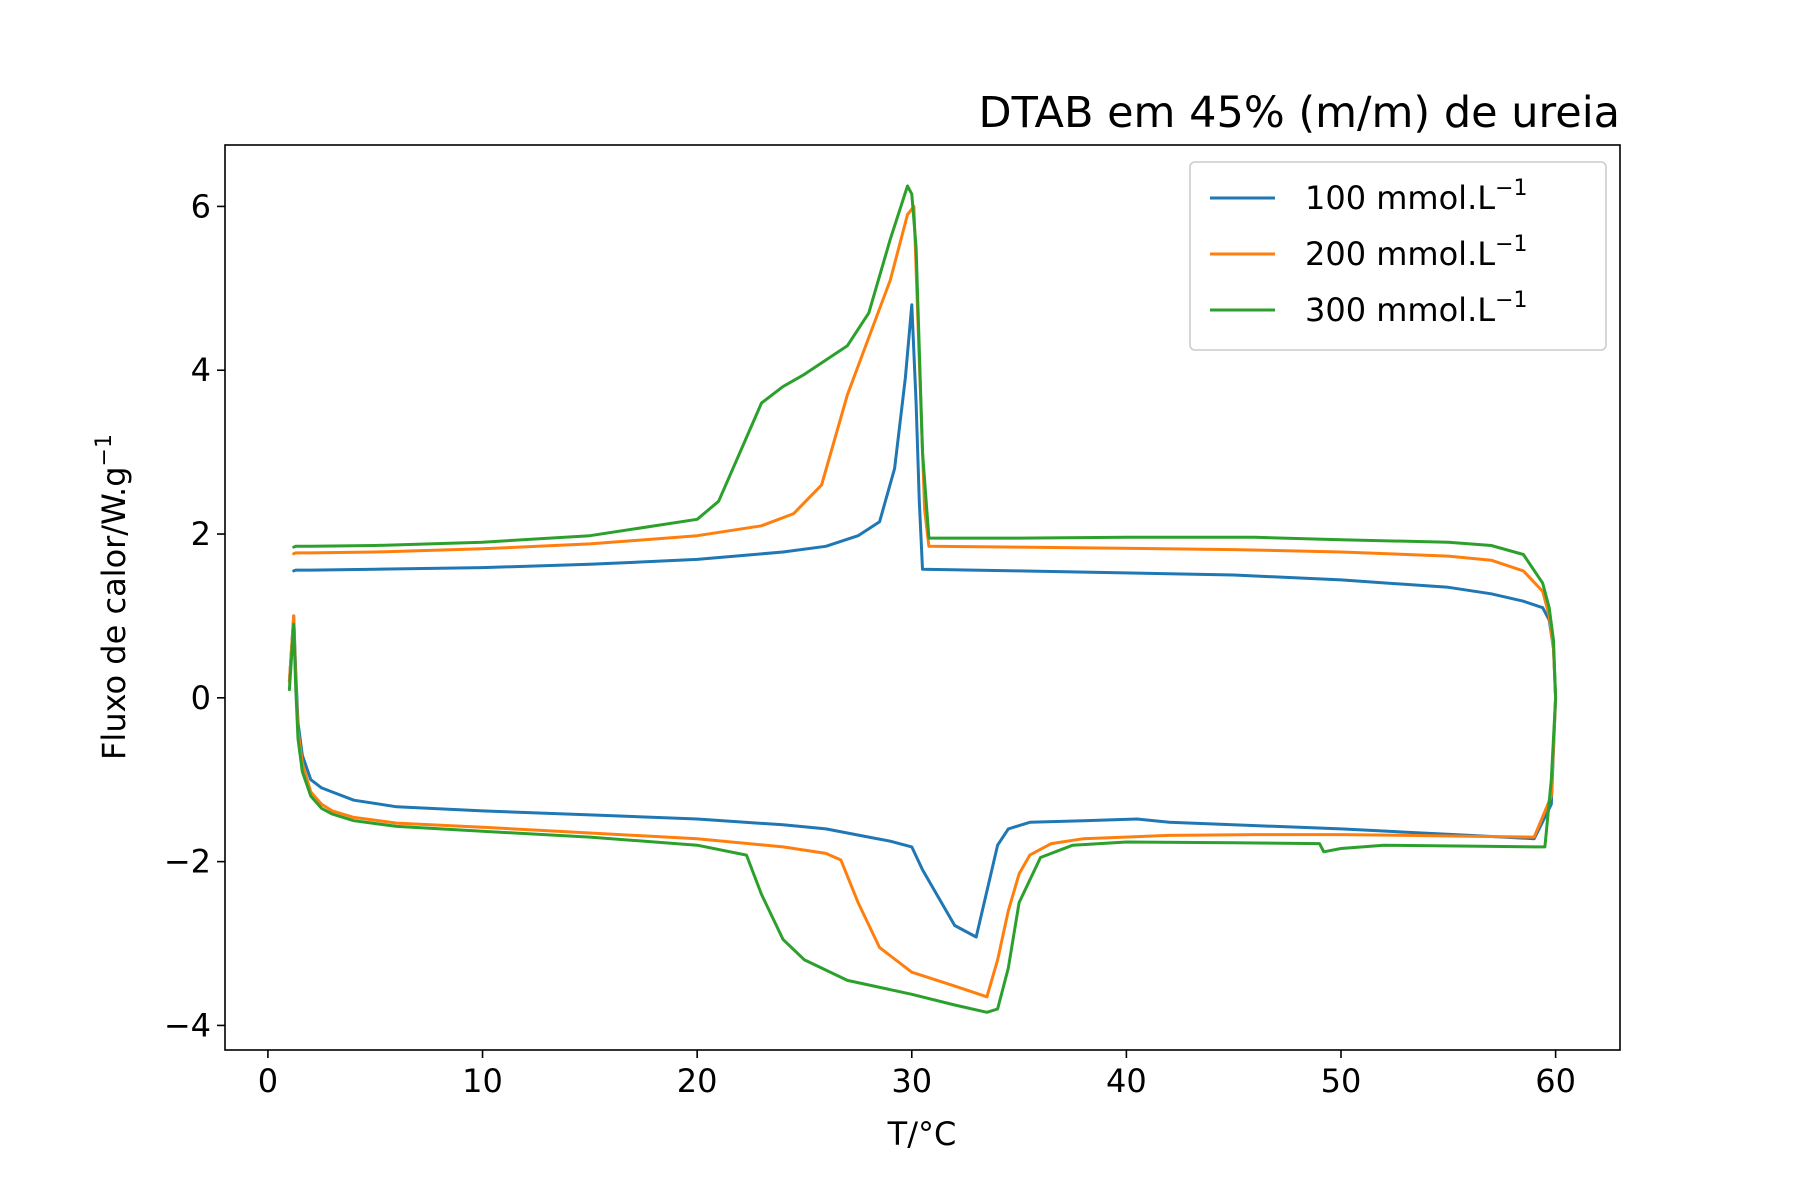 The image size is (1800, 1200). What do you see at coordinates (1416, 252) in the screenshot?
I see `legend-label-2: 200 mmol.L−1` at bounding box center [1416, 252].